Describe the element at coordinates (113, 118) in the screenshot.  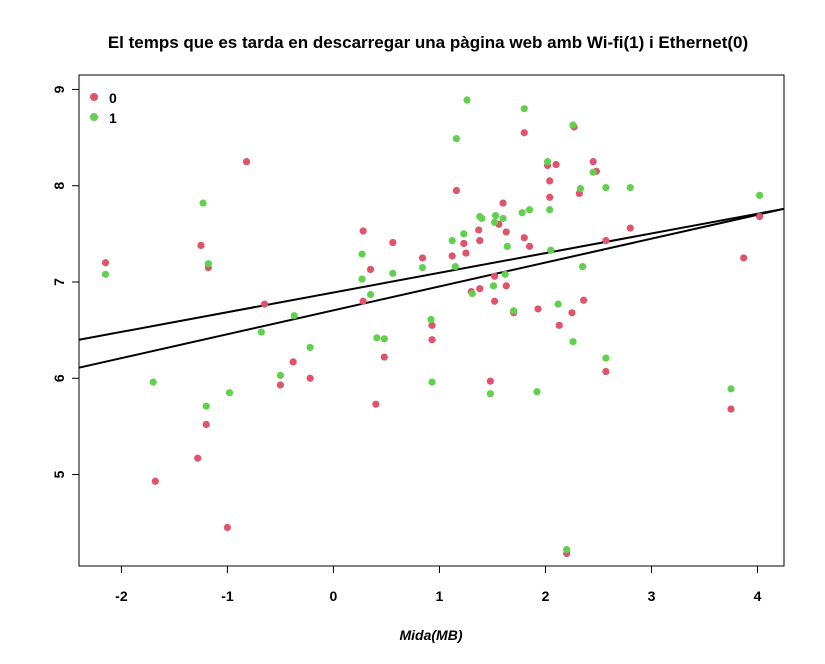
I see `legend-label-1: 1` at that location.